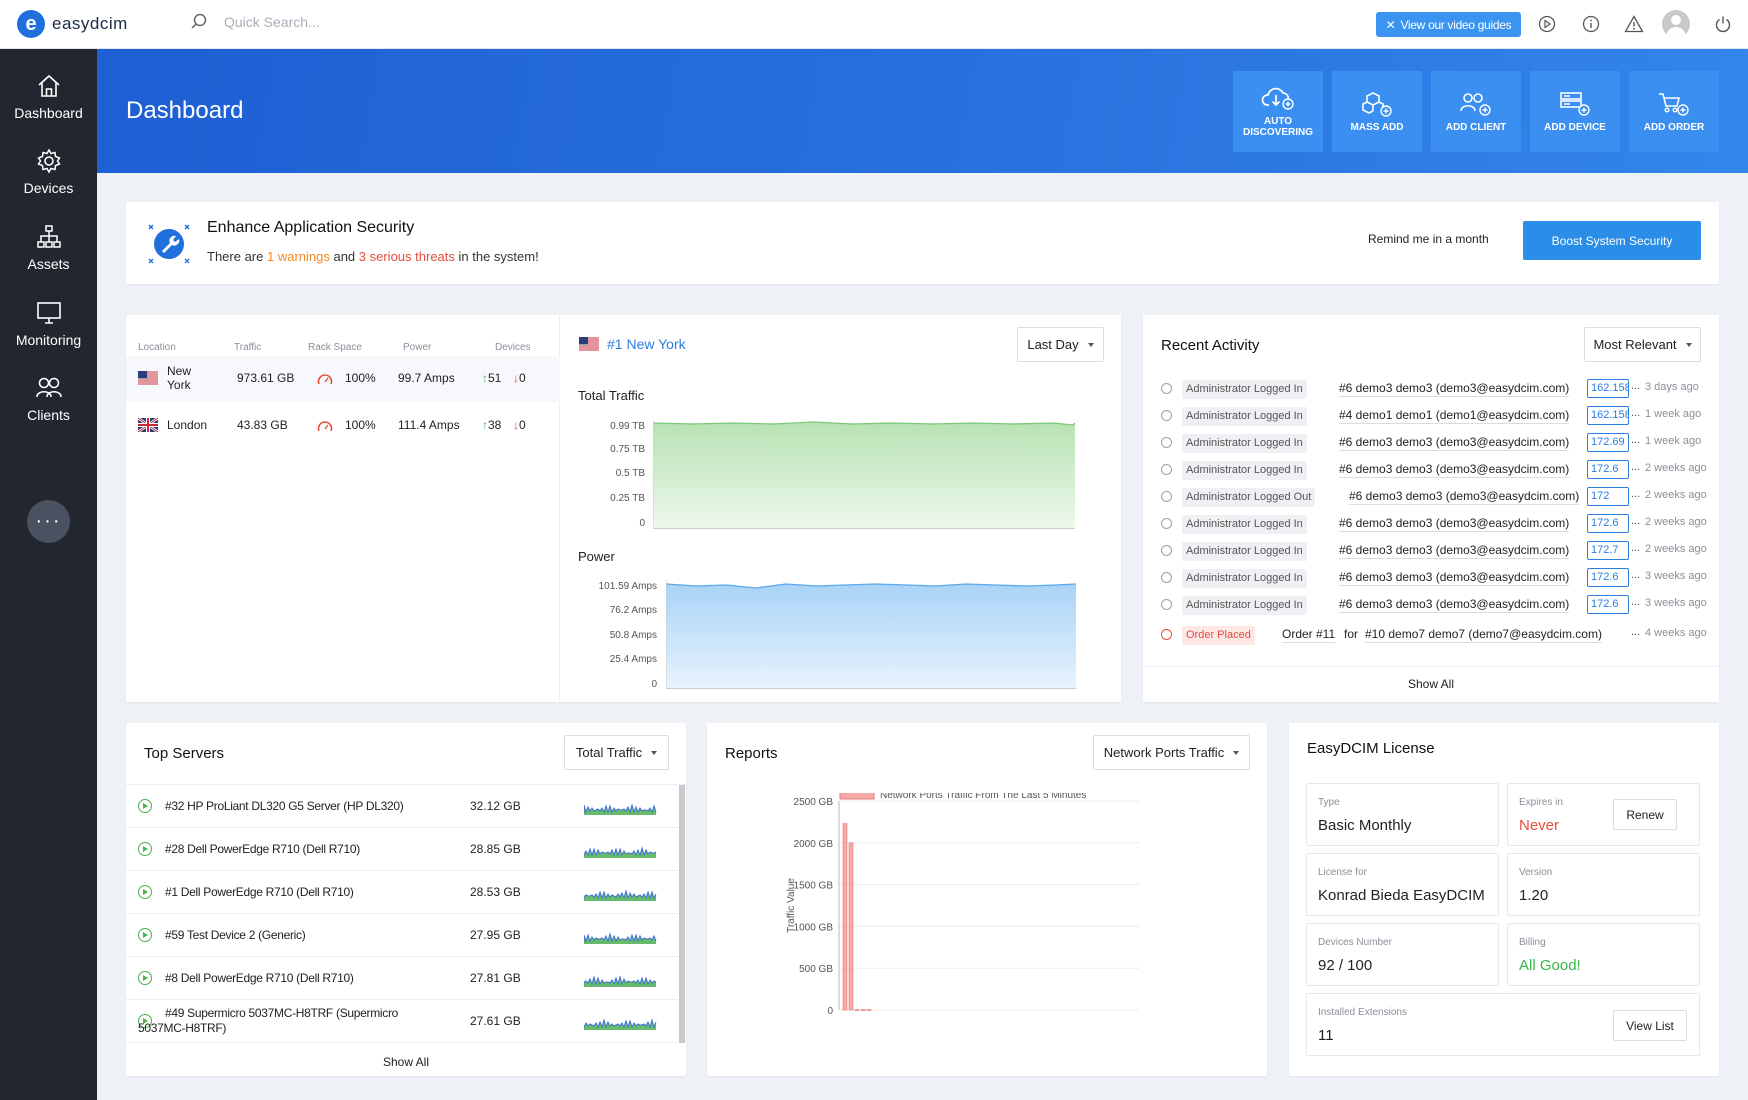 Image resolution: width=1748 pixels, height=1100 pixels. Describe the element at coordinates (1608, 496) in the screenshot. I see `ip-badge: 172` at that location.